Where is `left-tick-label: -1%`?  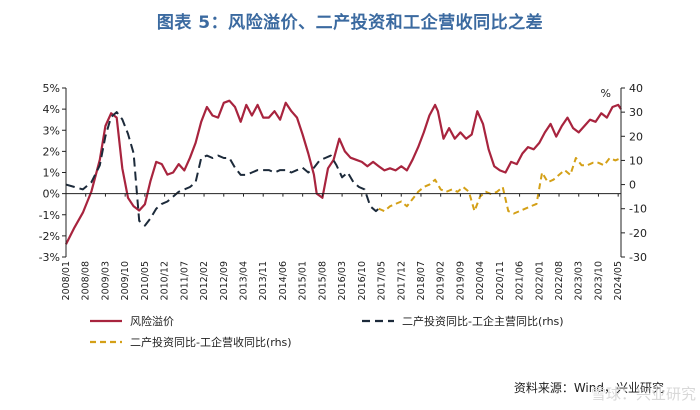
left-tick-label: -1% is located at coordinates (49, 215).